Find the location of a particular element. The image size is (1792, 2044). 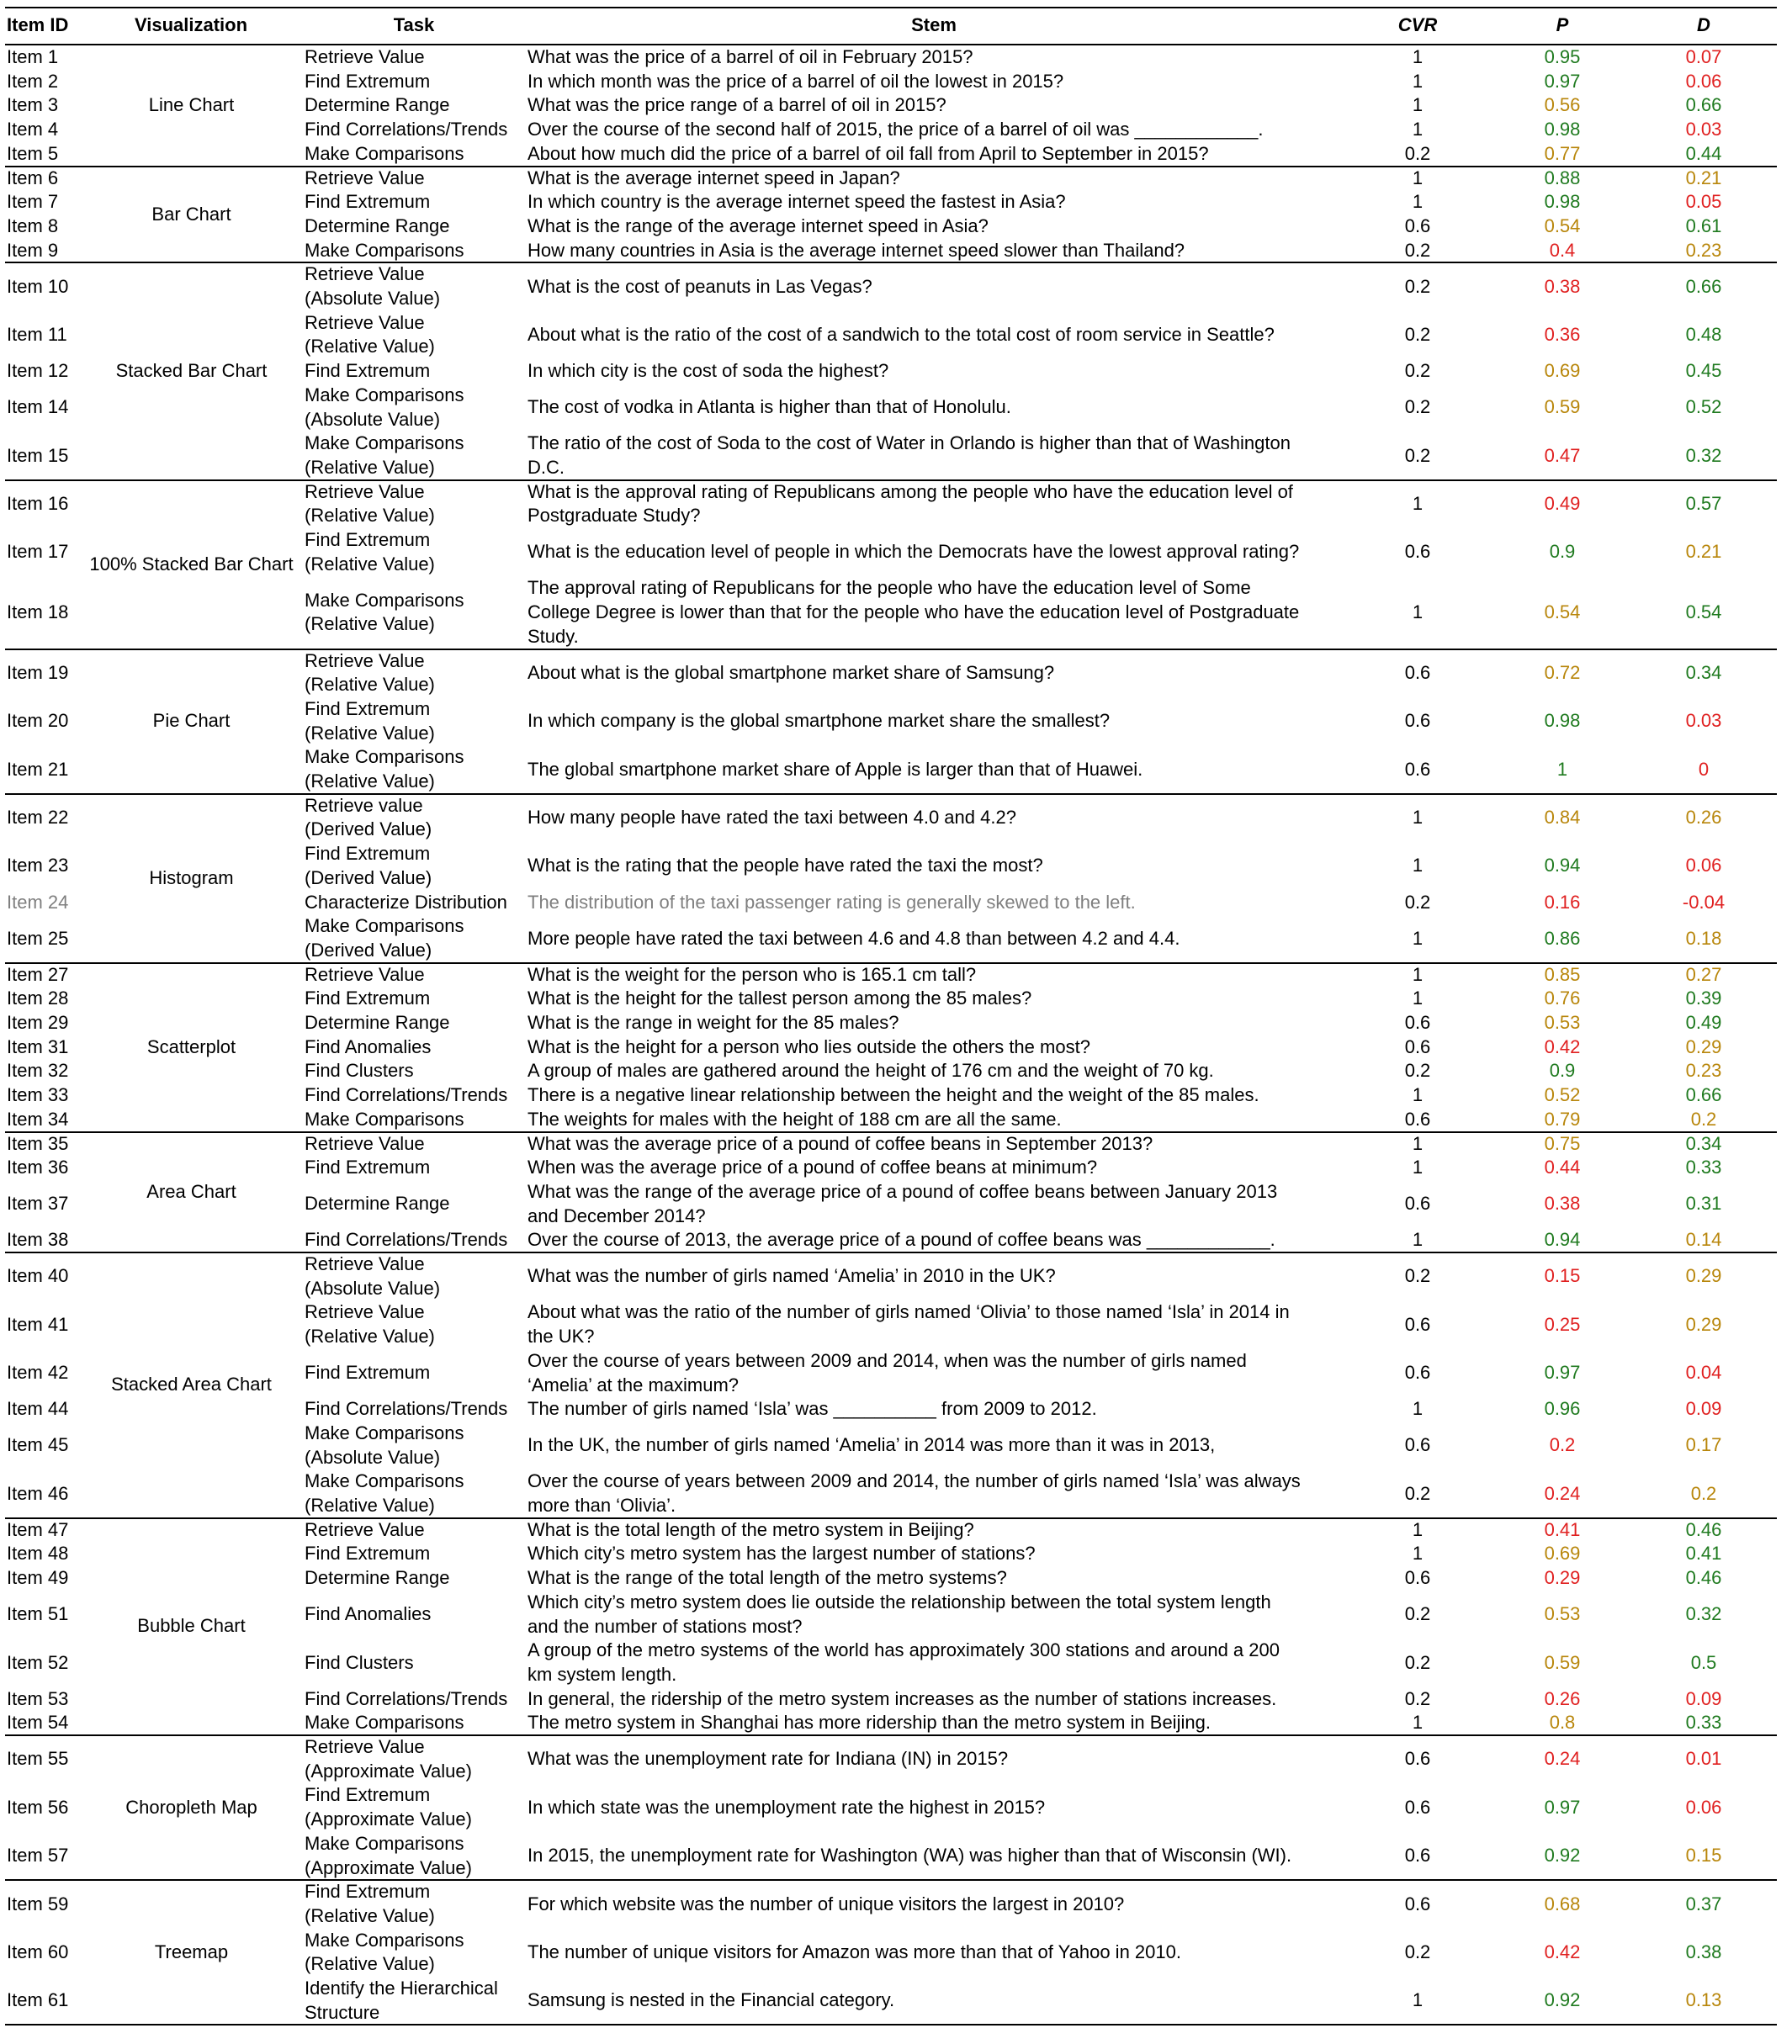

item-id-cell: Item 31 is located at coordinates (38, 1046).